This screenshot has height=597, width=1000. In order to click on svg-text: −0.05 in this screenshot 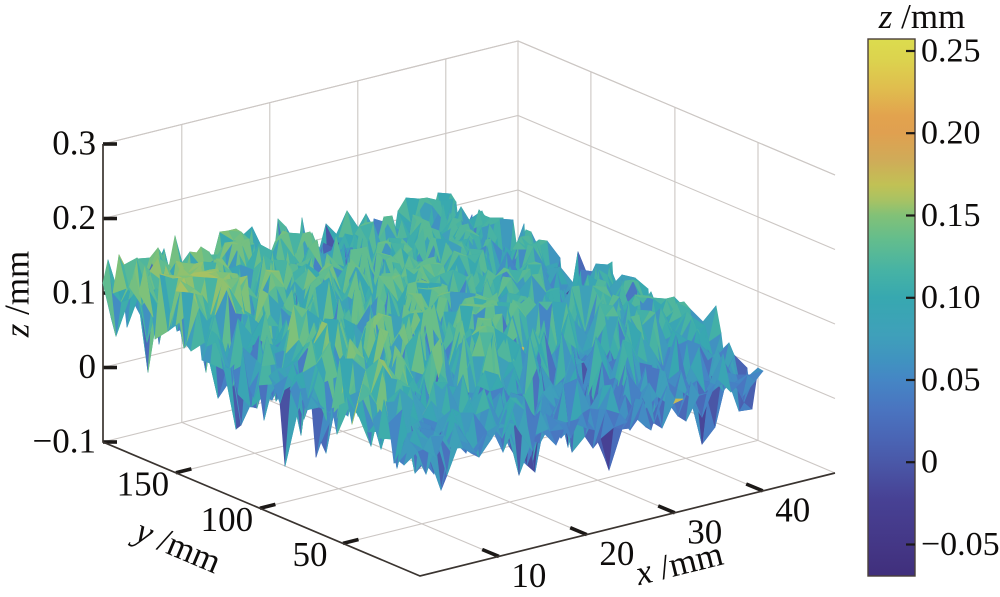, I will do `click(960, 544)`.